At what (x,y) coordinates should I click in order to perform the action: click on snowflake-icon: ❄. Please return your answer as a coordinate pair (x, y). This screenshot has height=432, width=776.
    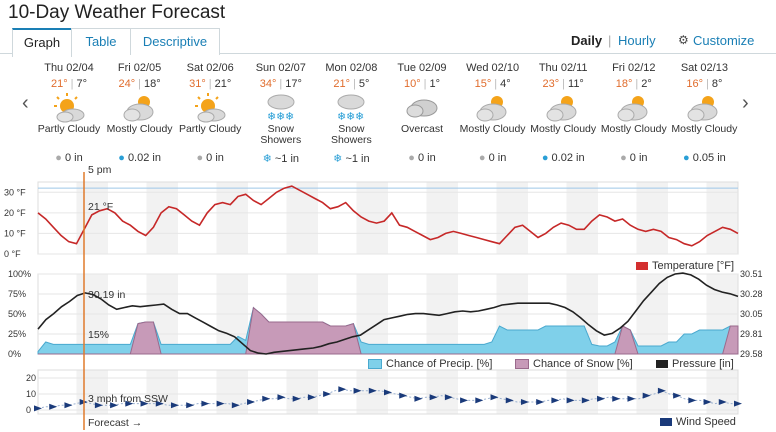
    Looking at the image, I should click on (338, 159).